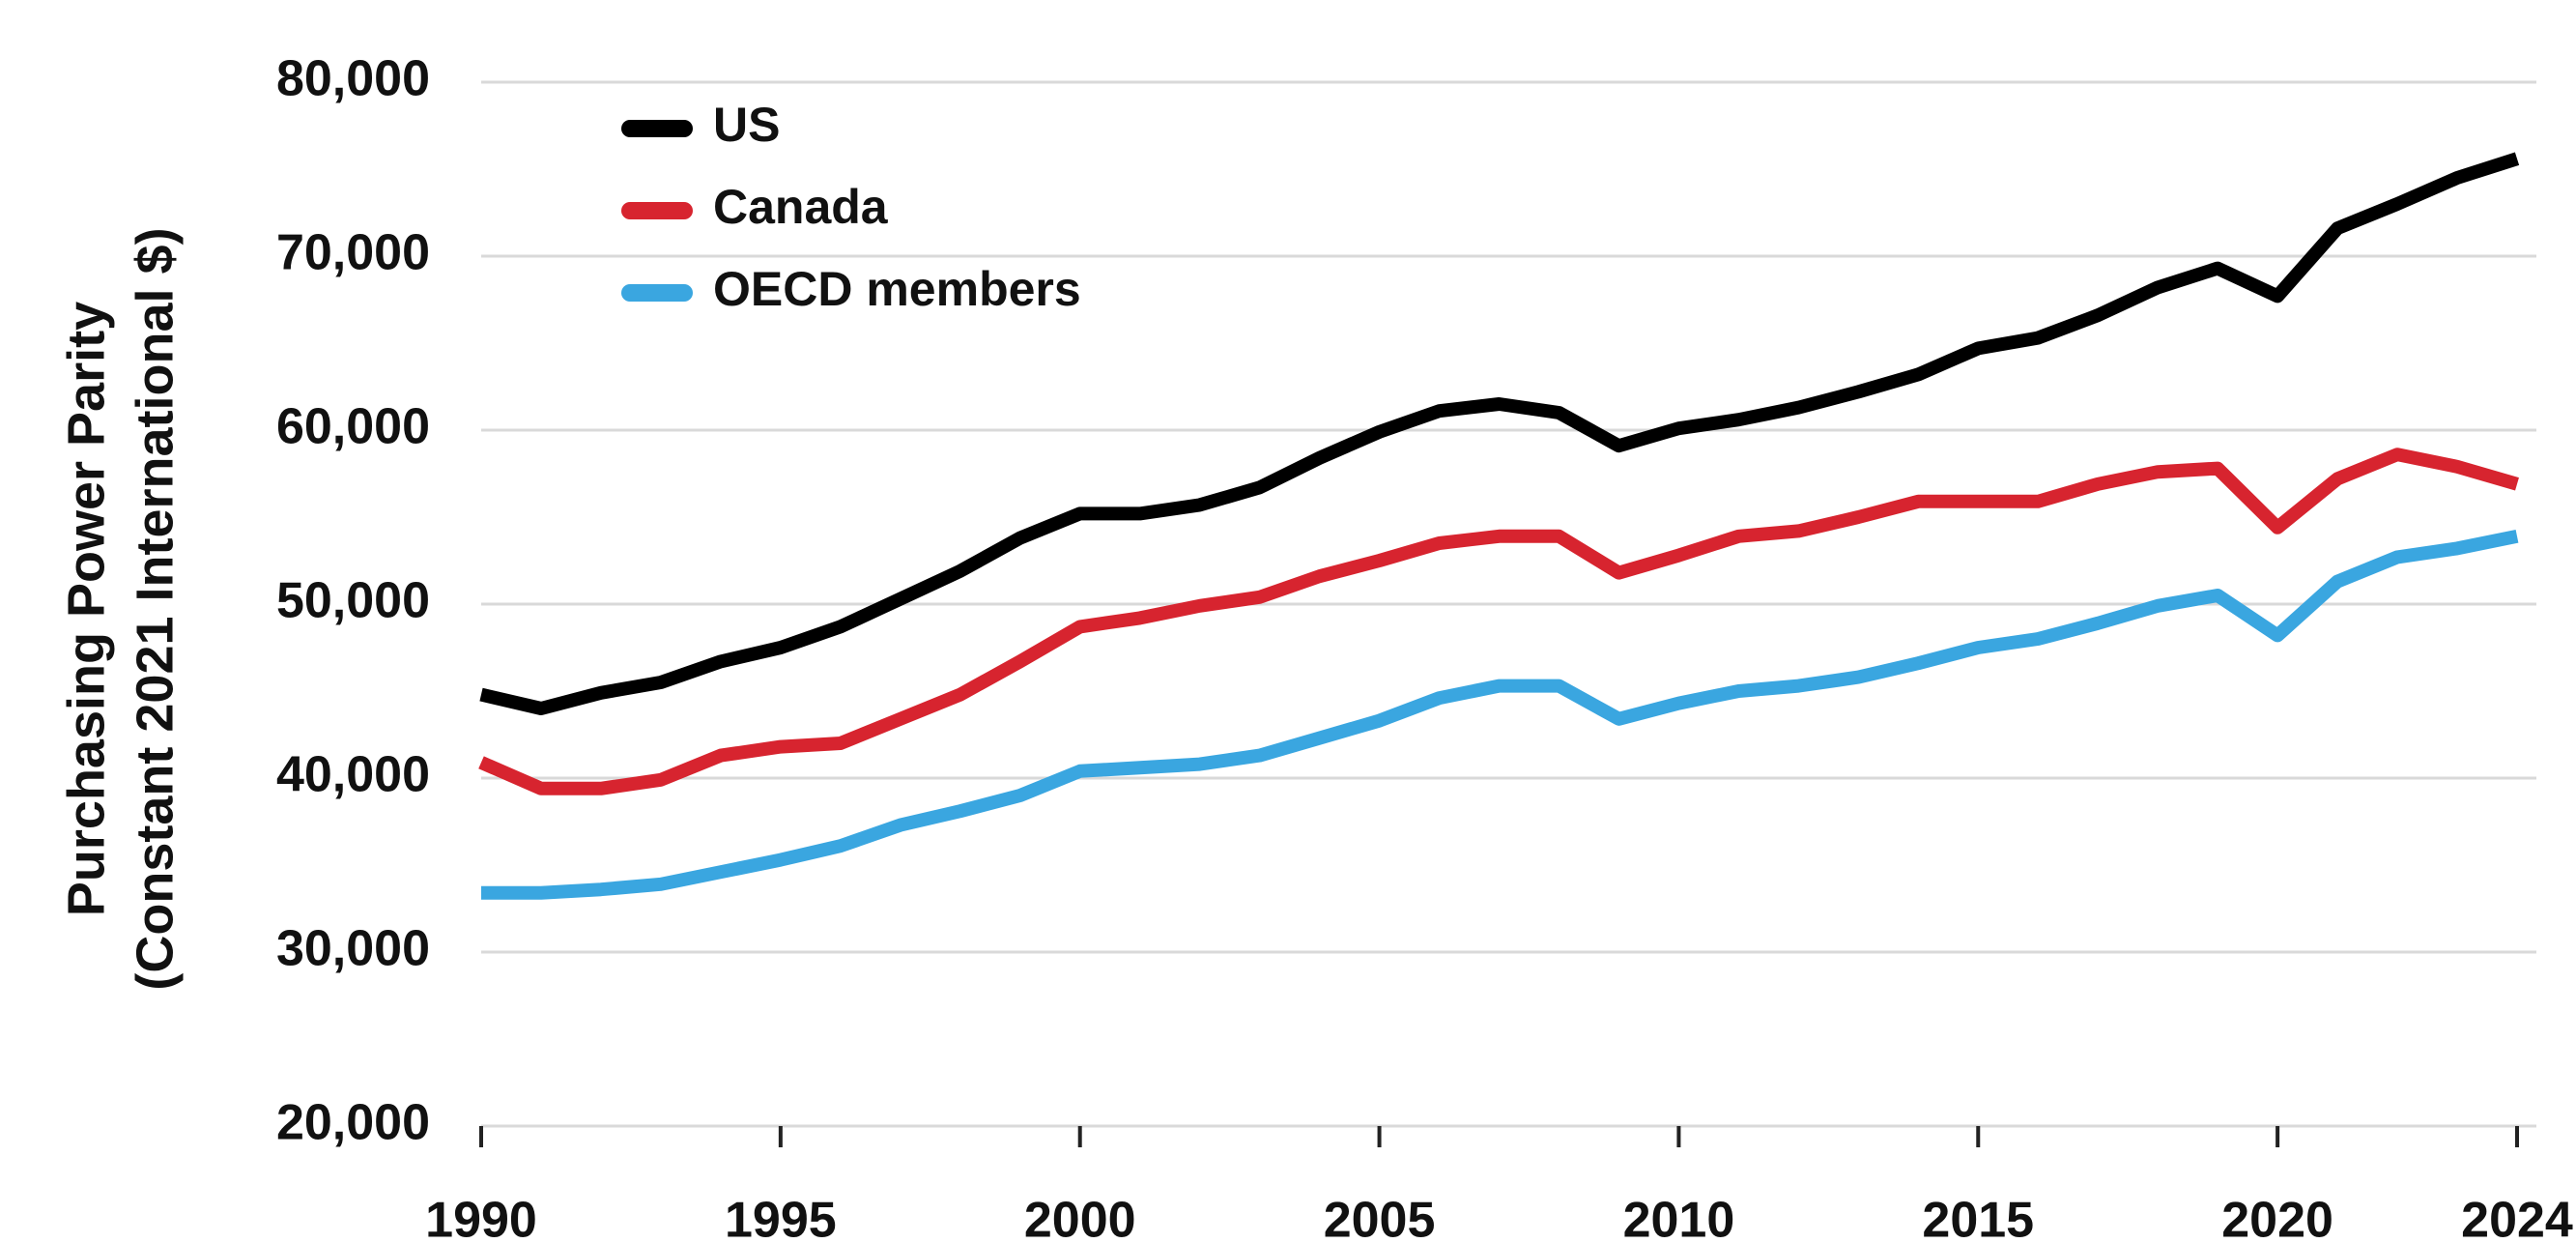  I want to click on x-tick-label: 2015, so click(1978, 1218).